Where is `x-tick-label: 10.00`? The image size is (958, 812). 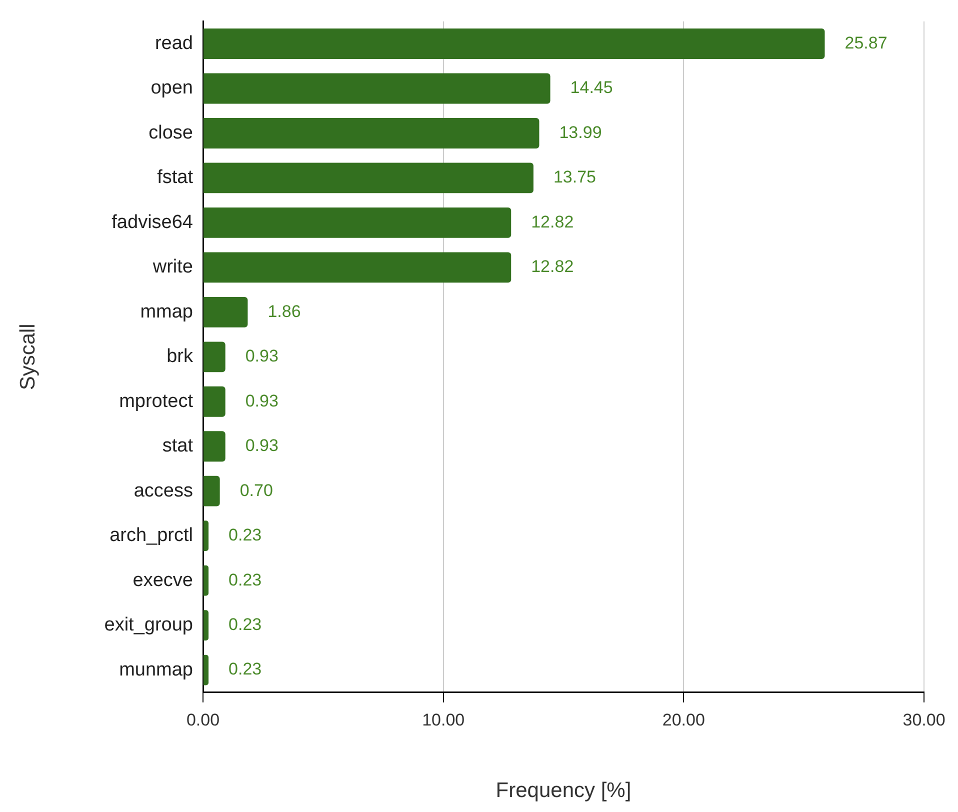 x-tick-label: 10.00 is located at coordinates (443, 720).